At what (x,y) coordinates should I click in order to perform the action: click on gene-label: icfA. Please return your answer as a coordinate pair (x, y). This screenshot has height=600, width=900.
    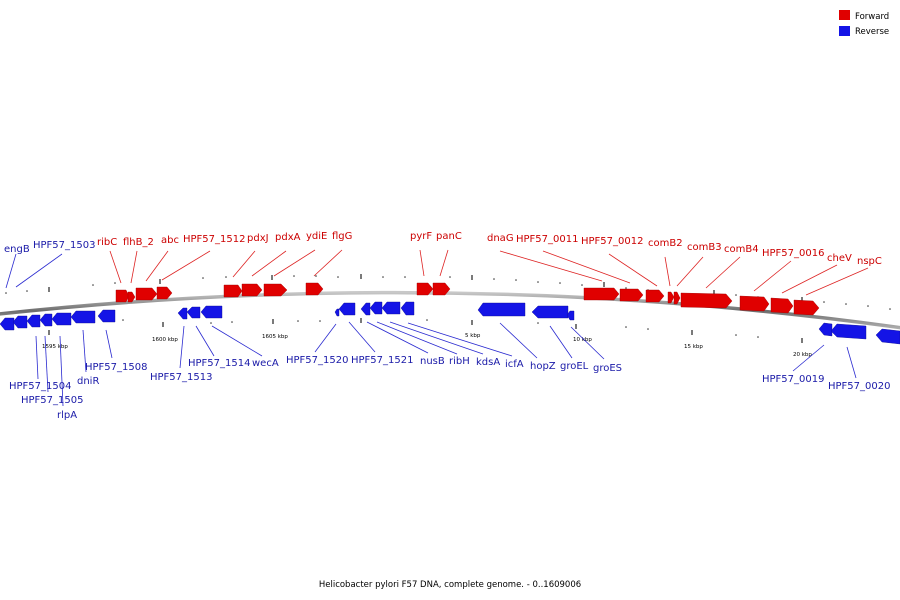
    Looking at the image, I should click on (514, 364).